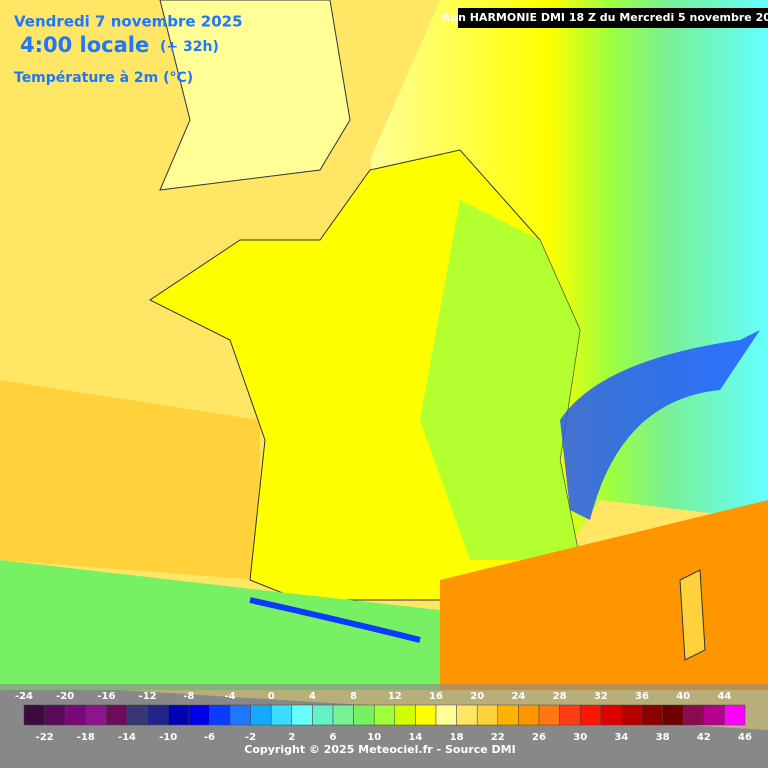 Image resolution: width=768 pixels, height=768 pixels. Describe the element at coordinates (86, 737) in the screenshot. I see `legend-label: -18` at that location.